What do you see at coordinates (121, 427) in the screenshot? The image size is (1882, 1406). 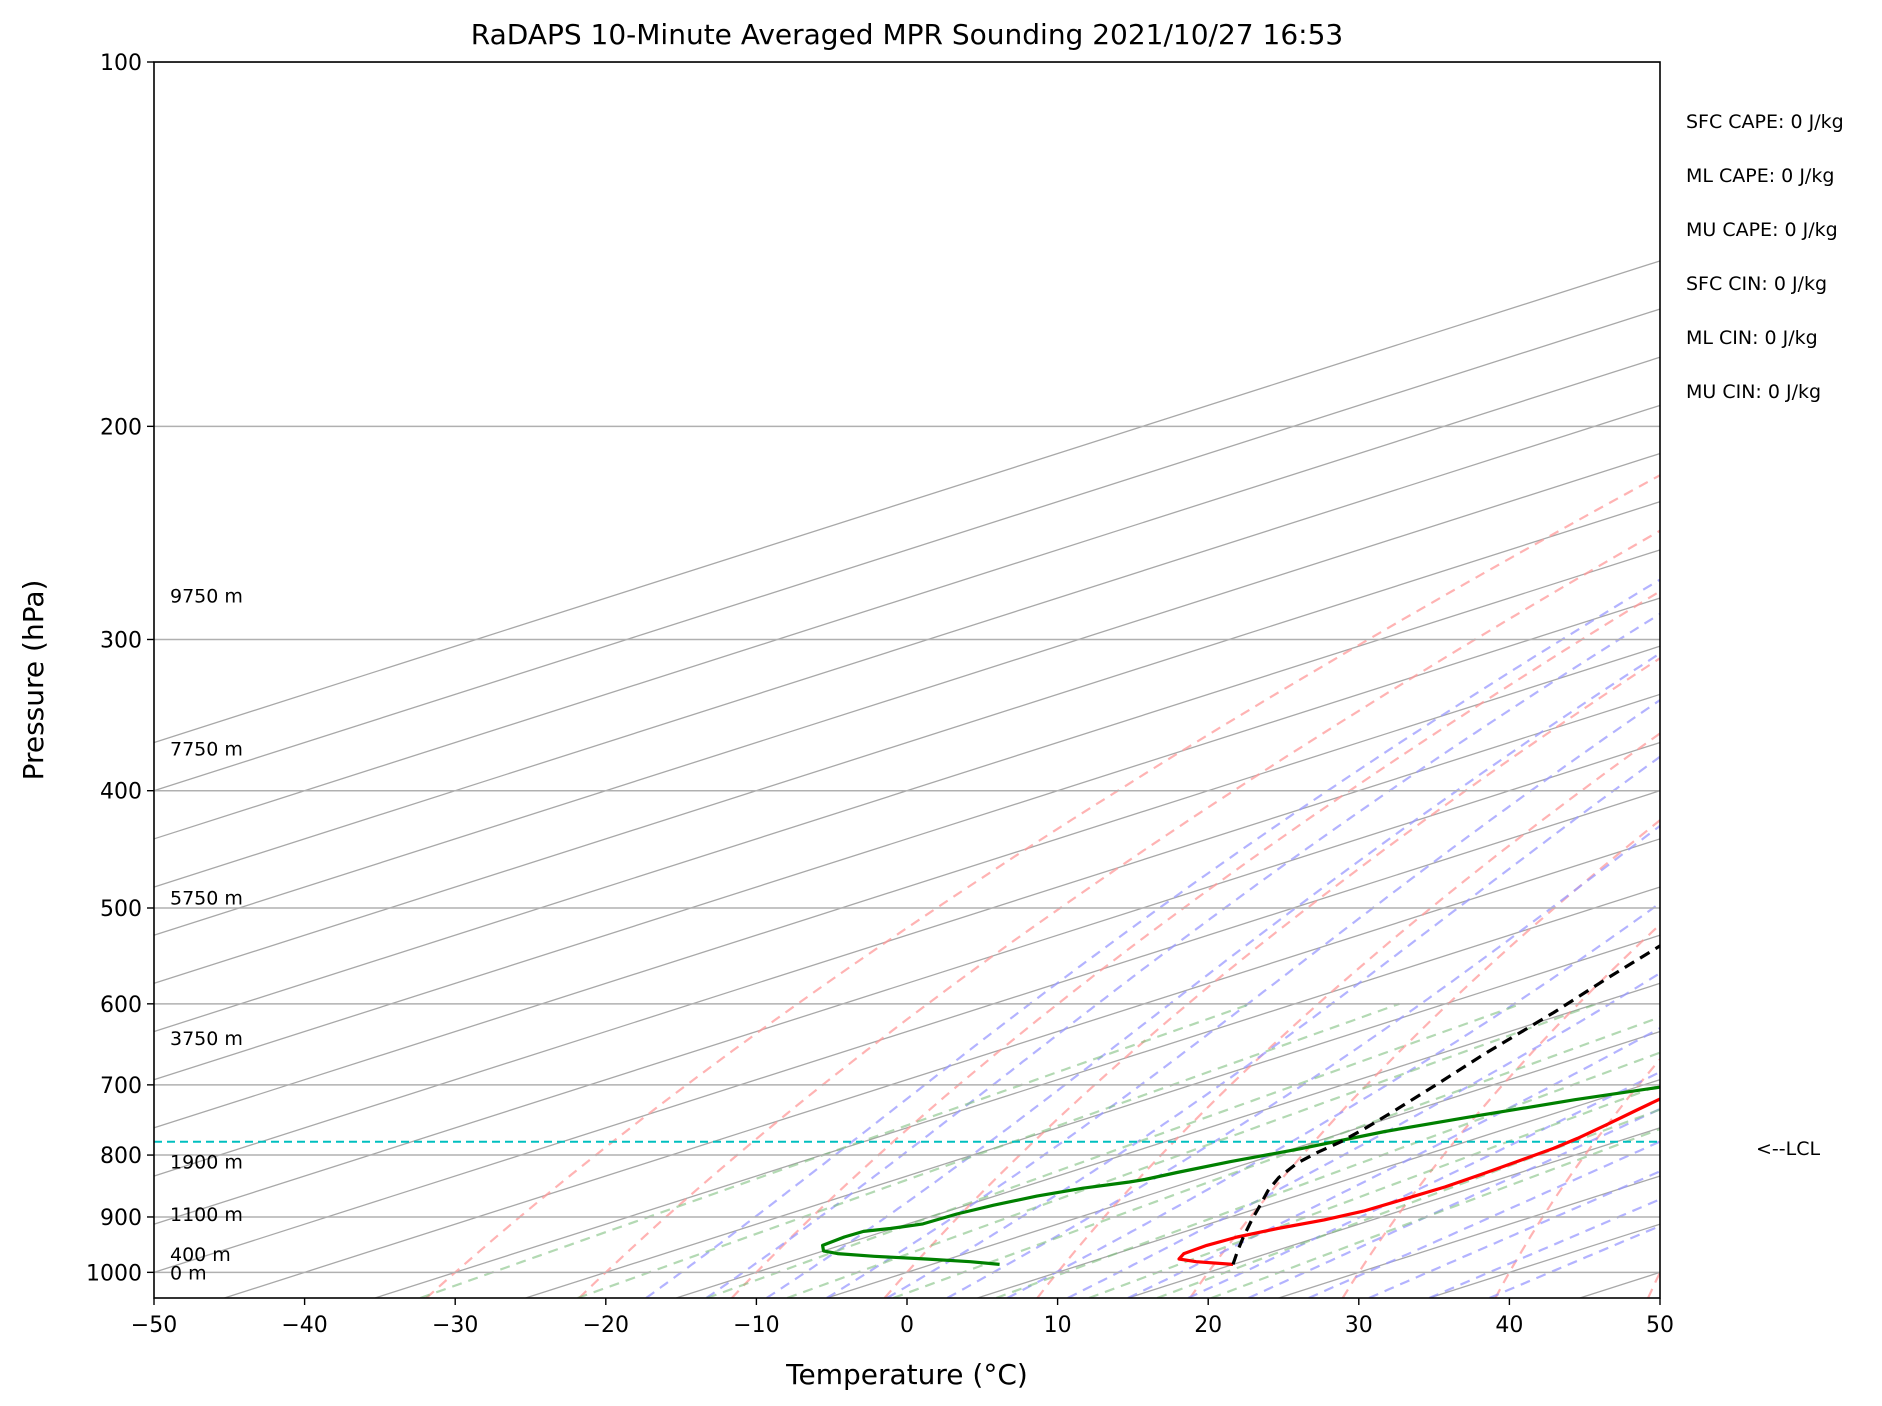 I see `y-tick-label: 200` at bounding box center [121, 427].